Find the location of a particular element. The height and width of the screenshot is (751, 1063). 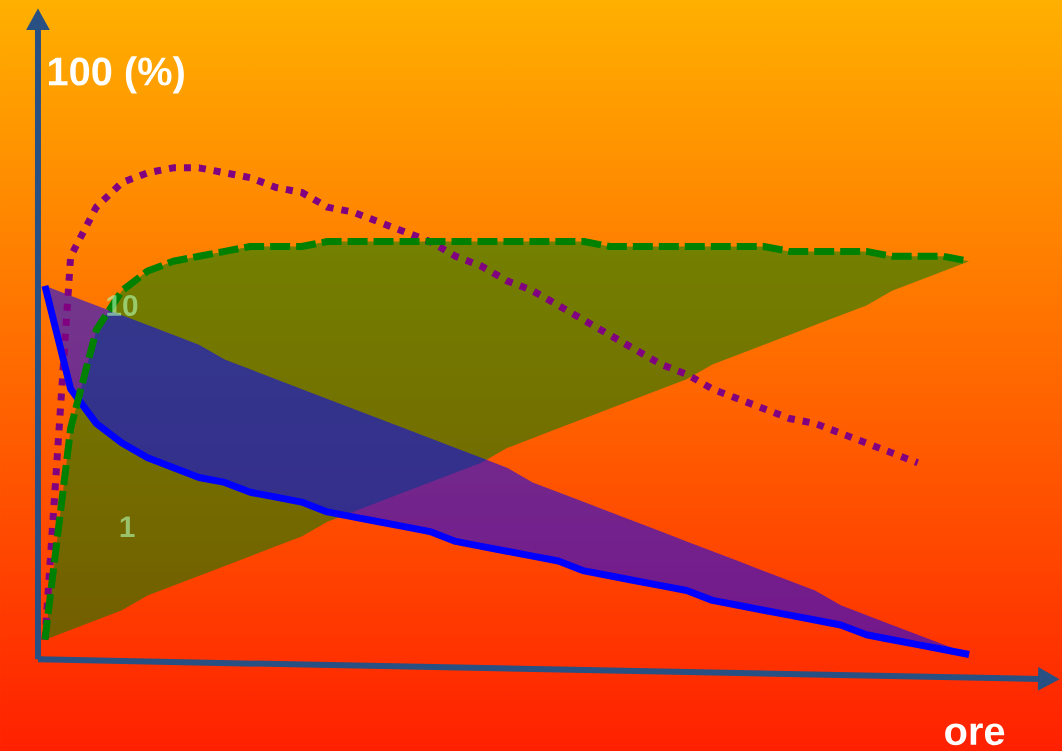

y-axis-title: 100 (%) is located at coordinates (116, 75).